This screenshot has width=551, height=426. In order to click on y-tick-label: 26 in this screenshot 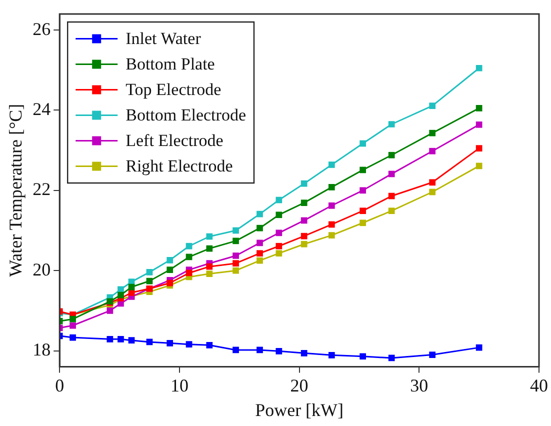, I will do `click(41, 28)`.